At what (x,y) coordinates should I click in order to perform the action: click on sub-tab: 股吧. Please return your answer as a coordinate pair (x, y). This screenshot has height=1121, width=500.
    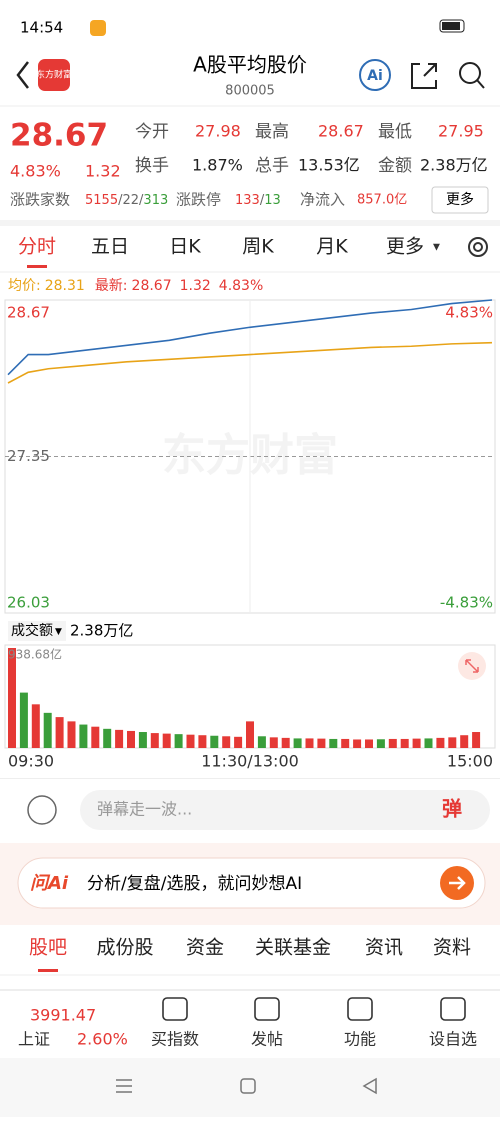
    Looking at the image, I should click on (48, 948).